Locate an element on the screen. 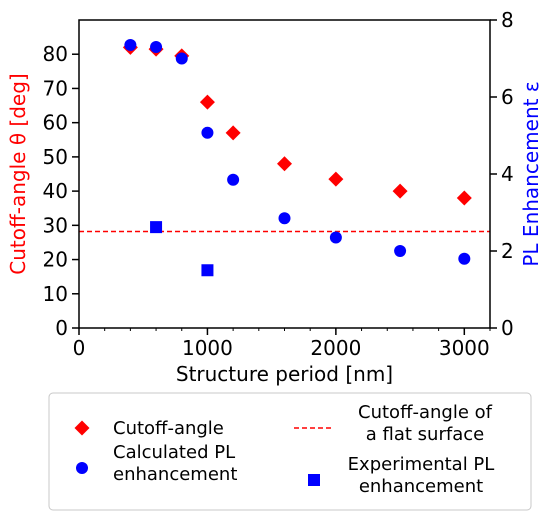 Image resolution: width=550 pixels, height=520 pixels. y-left-tick-label: 50 is located at coordinates (55, 157).